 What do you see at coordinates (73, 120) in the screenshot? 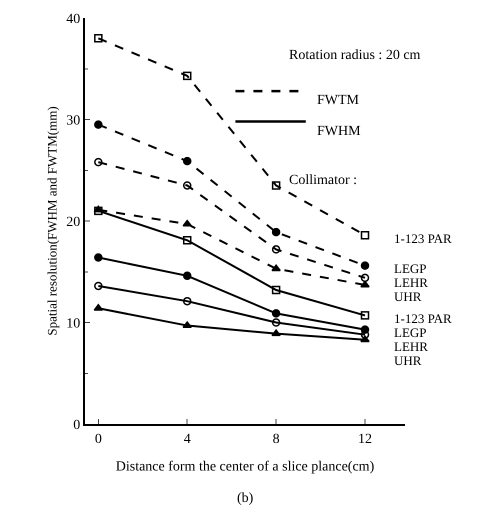
I see `y-tick-label: 30` at bounding box center [73, 120].